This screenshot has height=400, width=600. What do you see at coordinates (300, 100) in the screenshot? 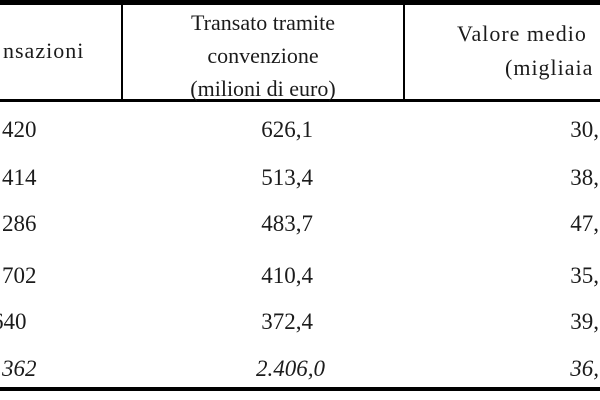
I see `header-separator-rule` at bounding box center [300, 100].